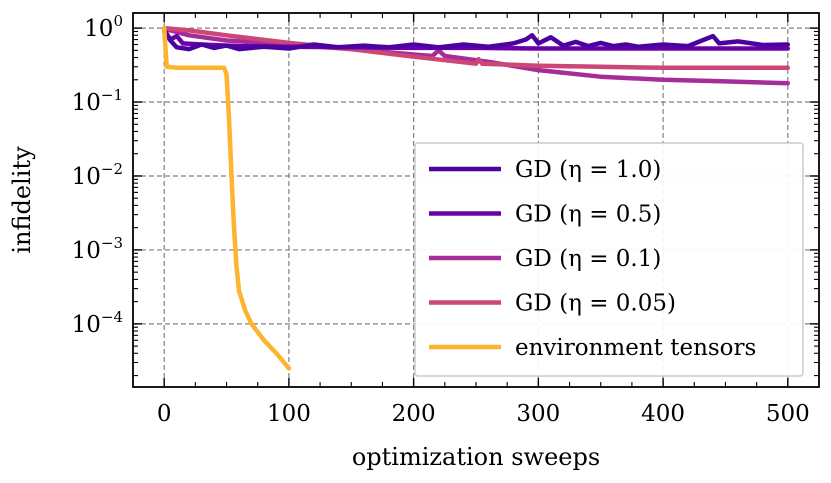 The height and width of the screenshot is (483, 831). I want to click on y-tick-label: 10⁻², so click(97, 175).